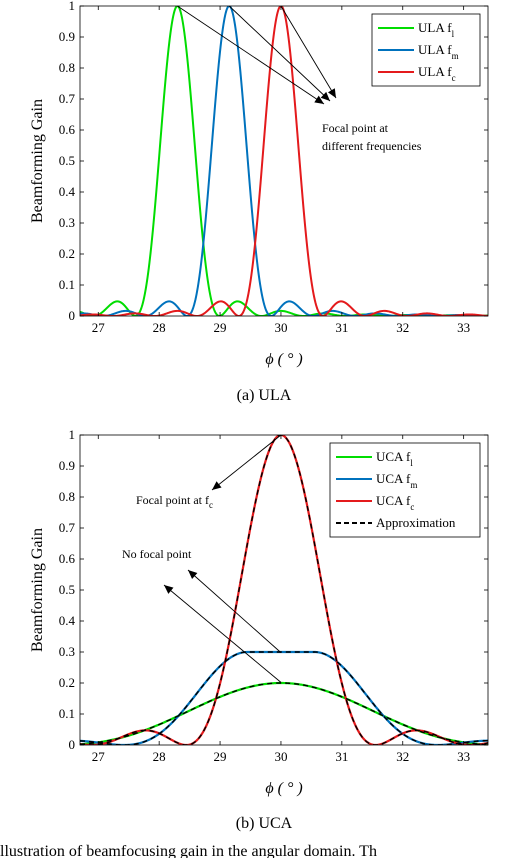 Image resolution: width=512 pixels, height=858 pixels. Describe the element at coordinates (395, 502) in the screenshot. I see `legend-entry: UCA fc` at that location.